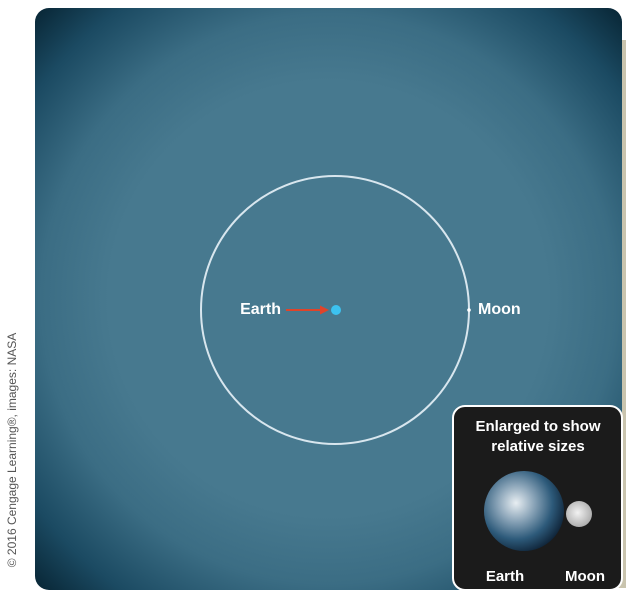 The image size is (628, 599). I want to click on arrow-head, so click(324, 310).